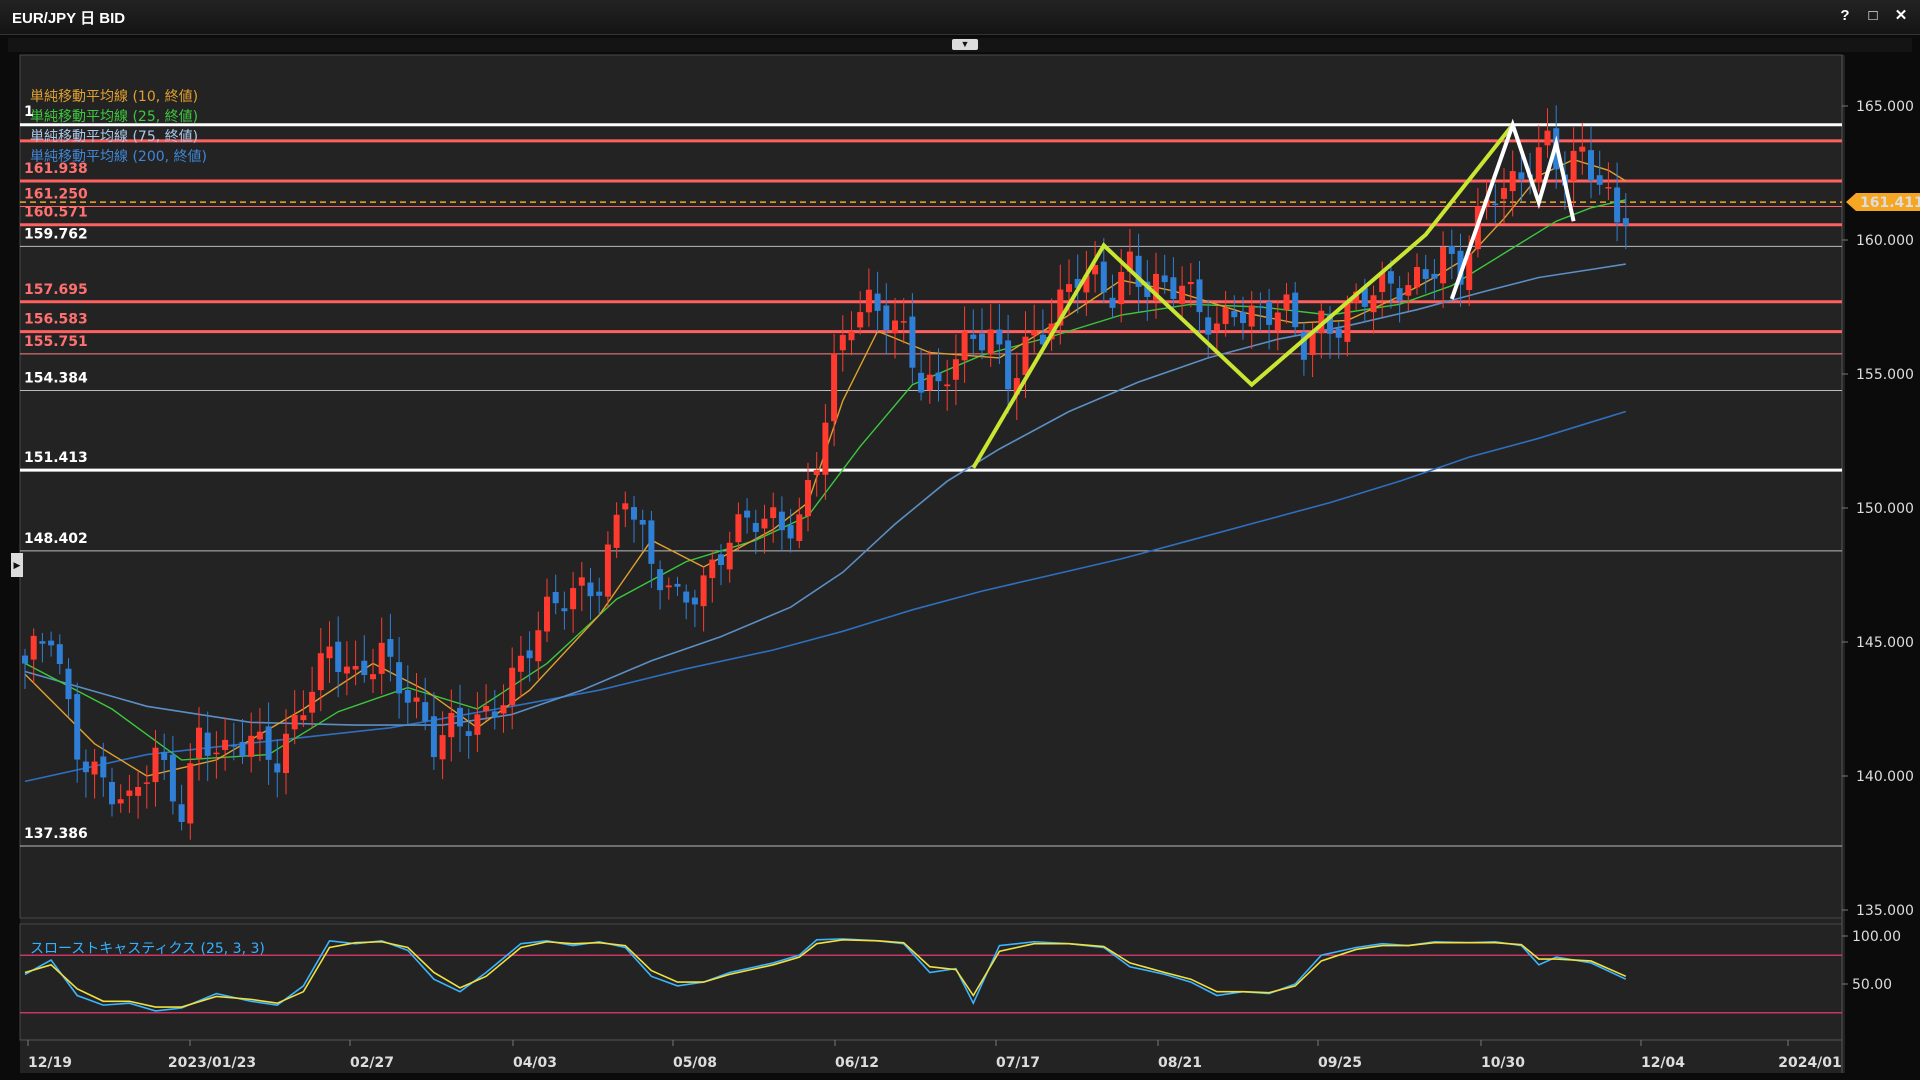 The width and height of the screenshot is (1920, 1080). What do you see at coordinates (147, 949) in the screenshot?
I see `oscillator-label: スローストキャスティクス (25, 3, 3)` at bounding box center [147, 949].